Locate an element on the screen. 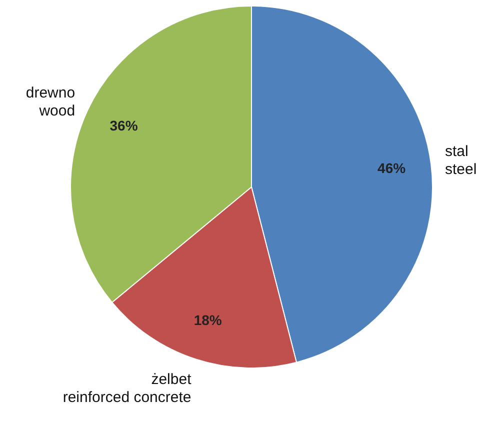 This screenshot has width=483, height=428. data-label: 18% is located at coordinates (208, 320).